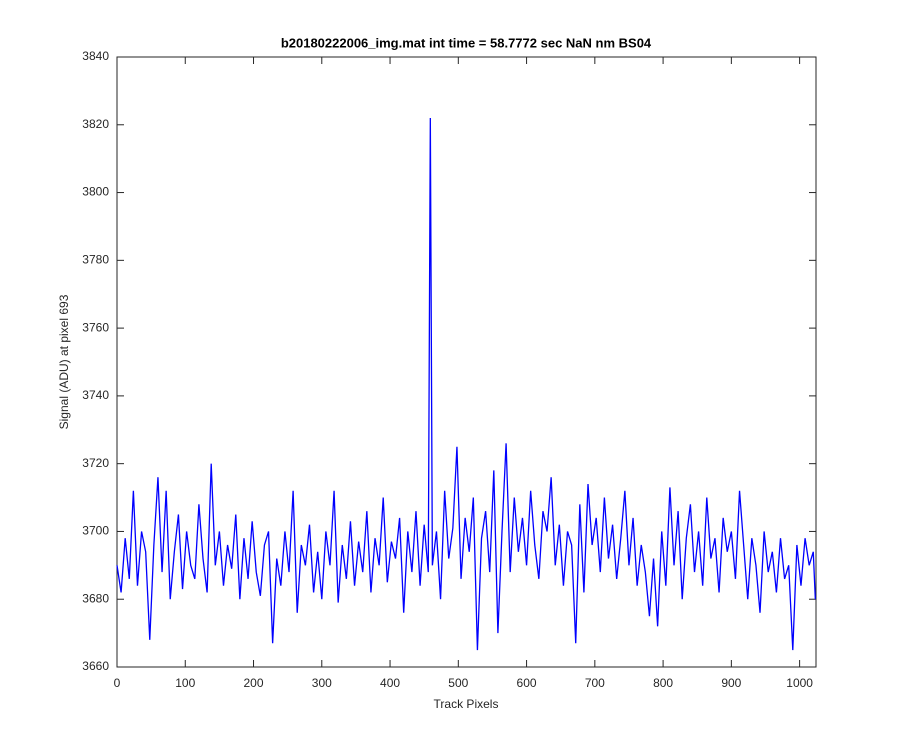 This screenshot has height=750, width=900. I want to click on x-tick-label: 100, so click(185, 683).